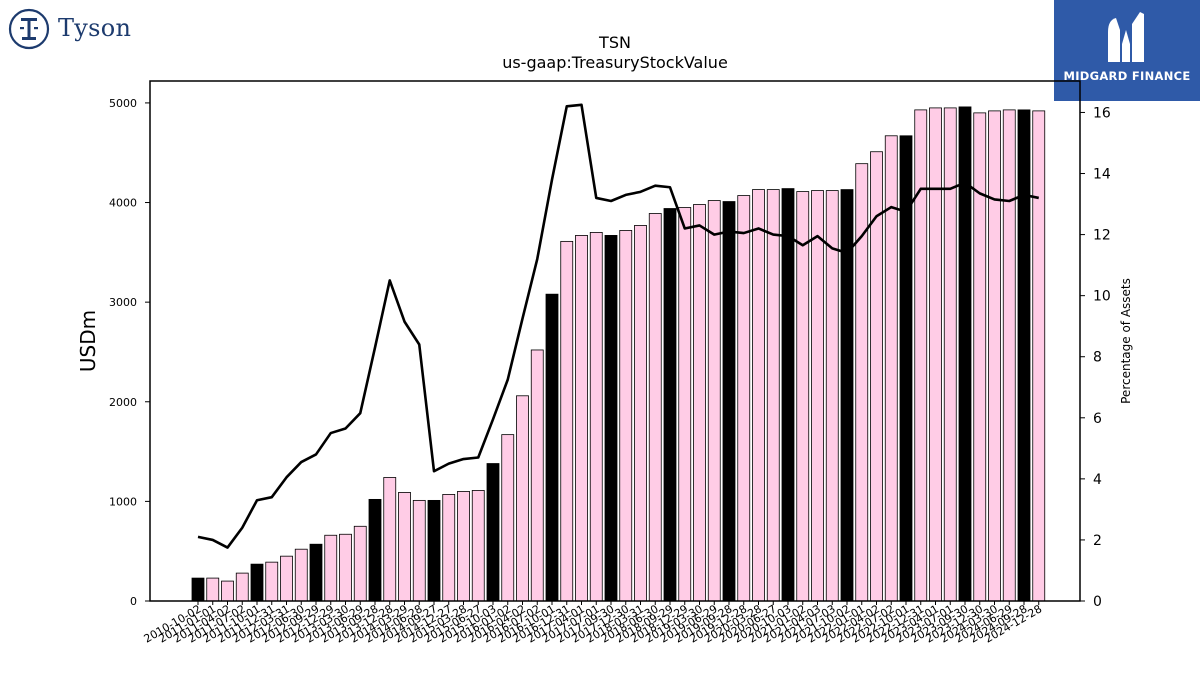  Describe the element at coordinates (1102, 113) in the screenshot. I see `y2-tick-label: 16` at that location.